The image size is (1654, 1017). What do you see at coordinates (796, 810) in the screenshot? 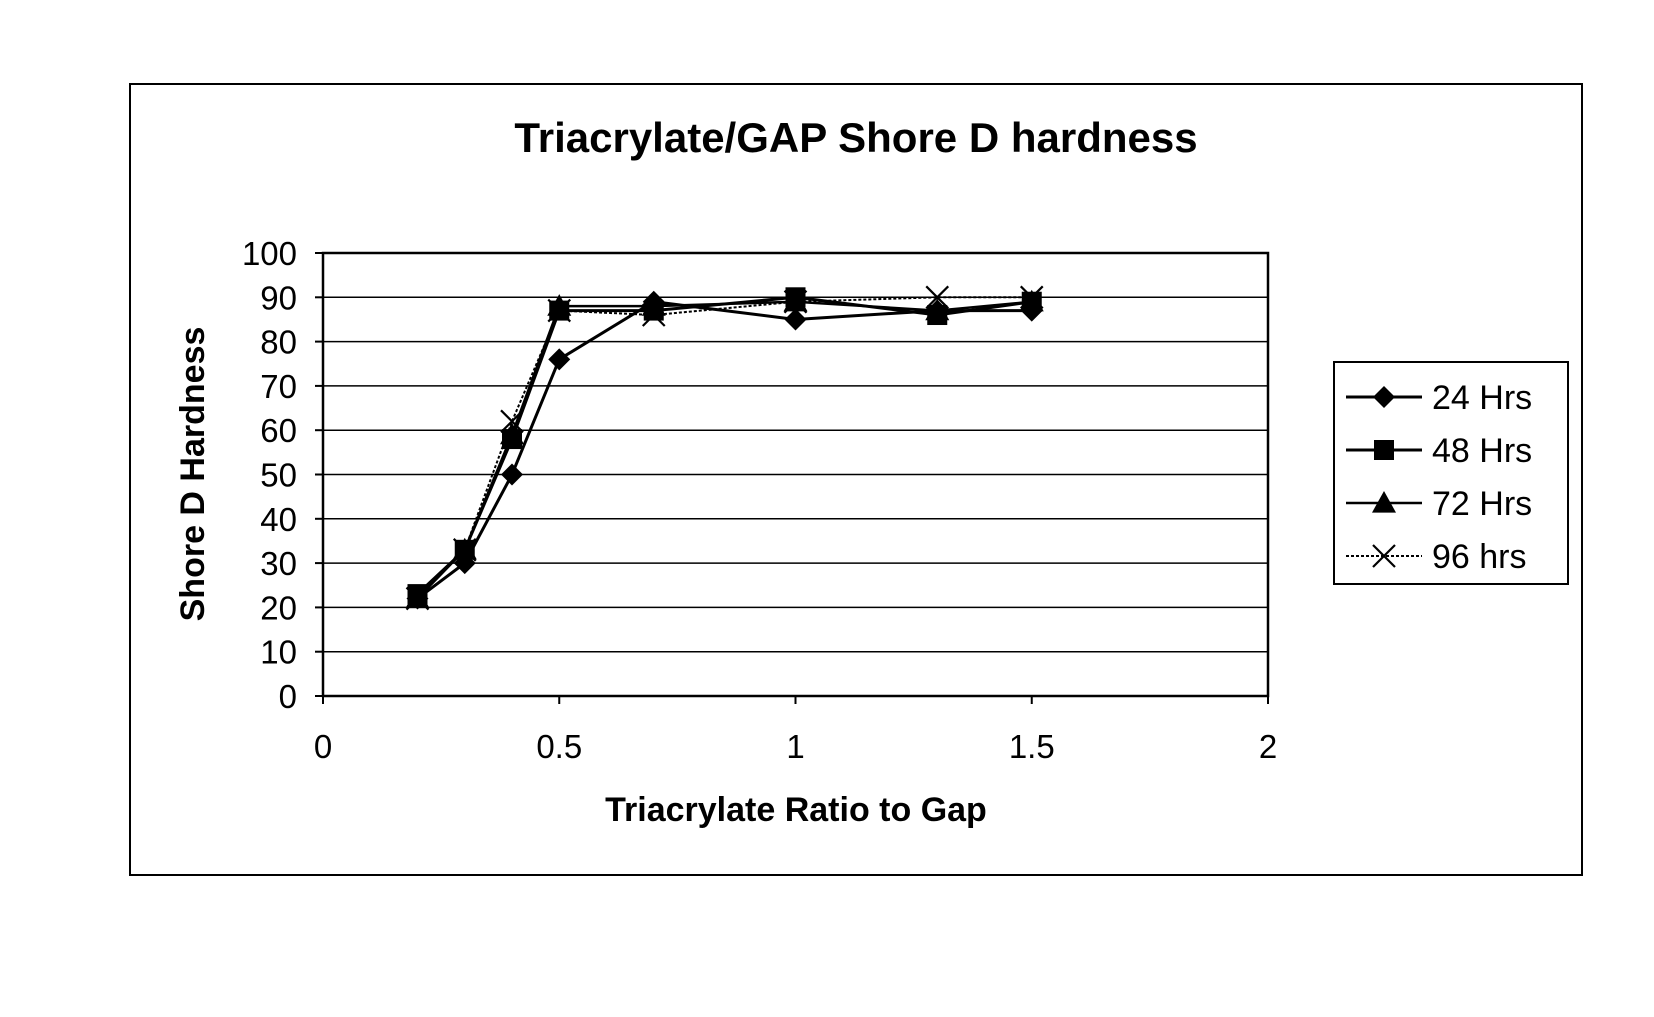
I see `x-axis-label: Triacrylate Ratio to Gap` at bounding box center [796, 810].